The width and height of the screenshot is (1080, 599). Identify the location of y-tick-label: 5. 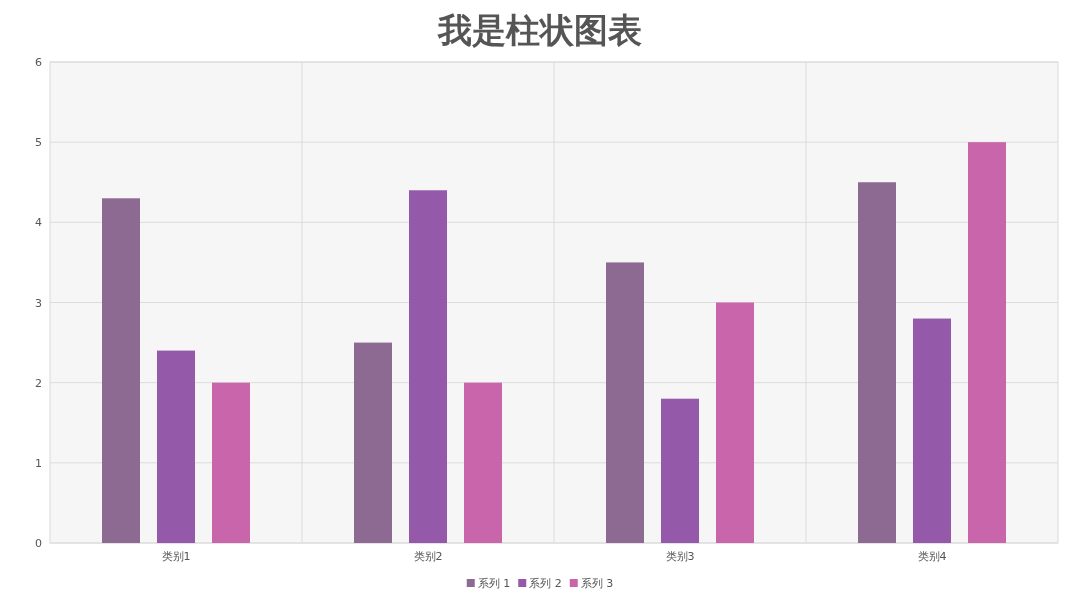
(38, 143).